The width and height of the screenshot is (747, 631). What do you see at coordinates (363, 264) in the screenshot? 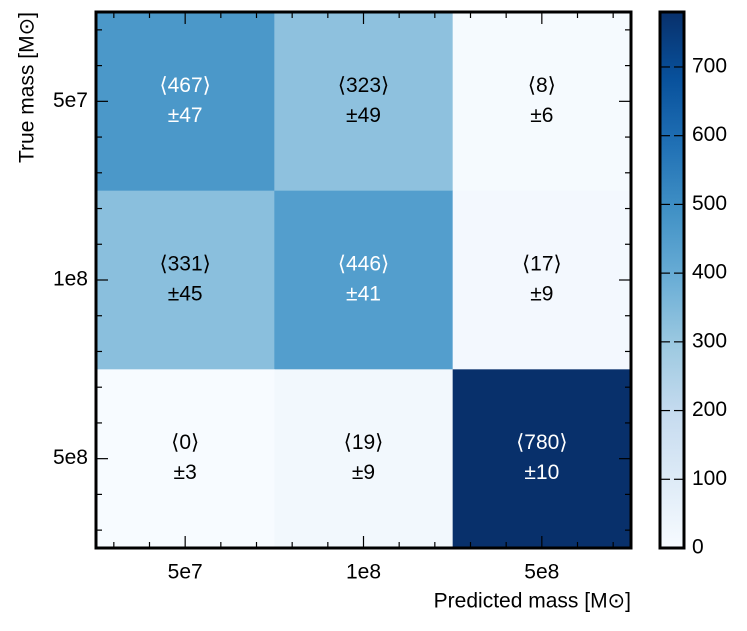
I see `cell-value-label: ⟨446⟩` at bounding box center [363, 264].